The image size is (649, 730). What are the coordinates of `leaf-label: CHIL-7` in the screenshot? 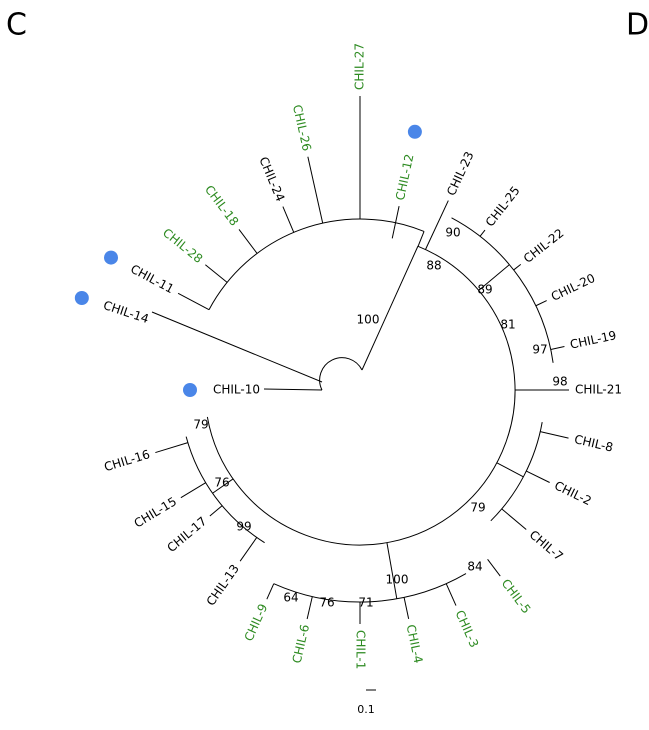 It's located at (546, 546).